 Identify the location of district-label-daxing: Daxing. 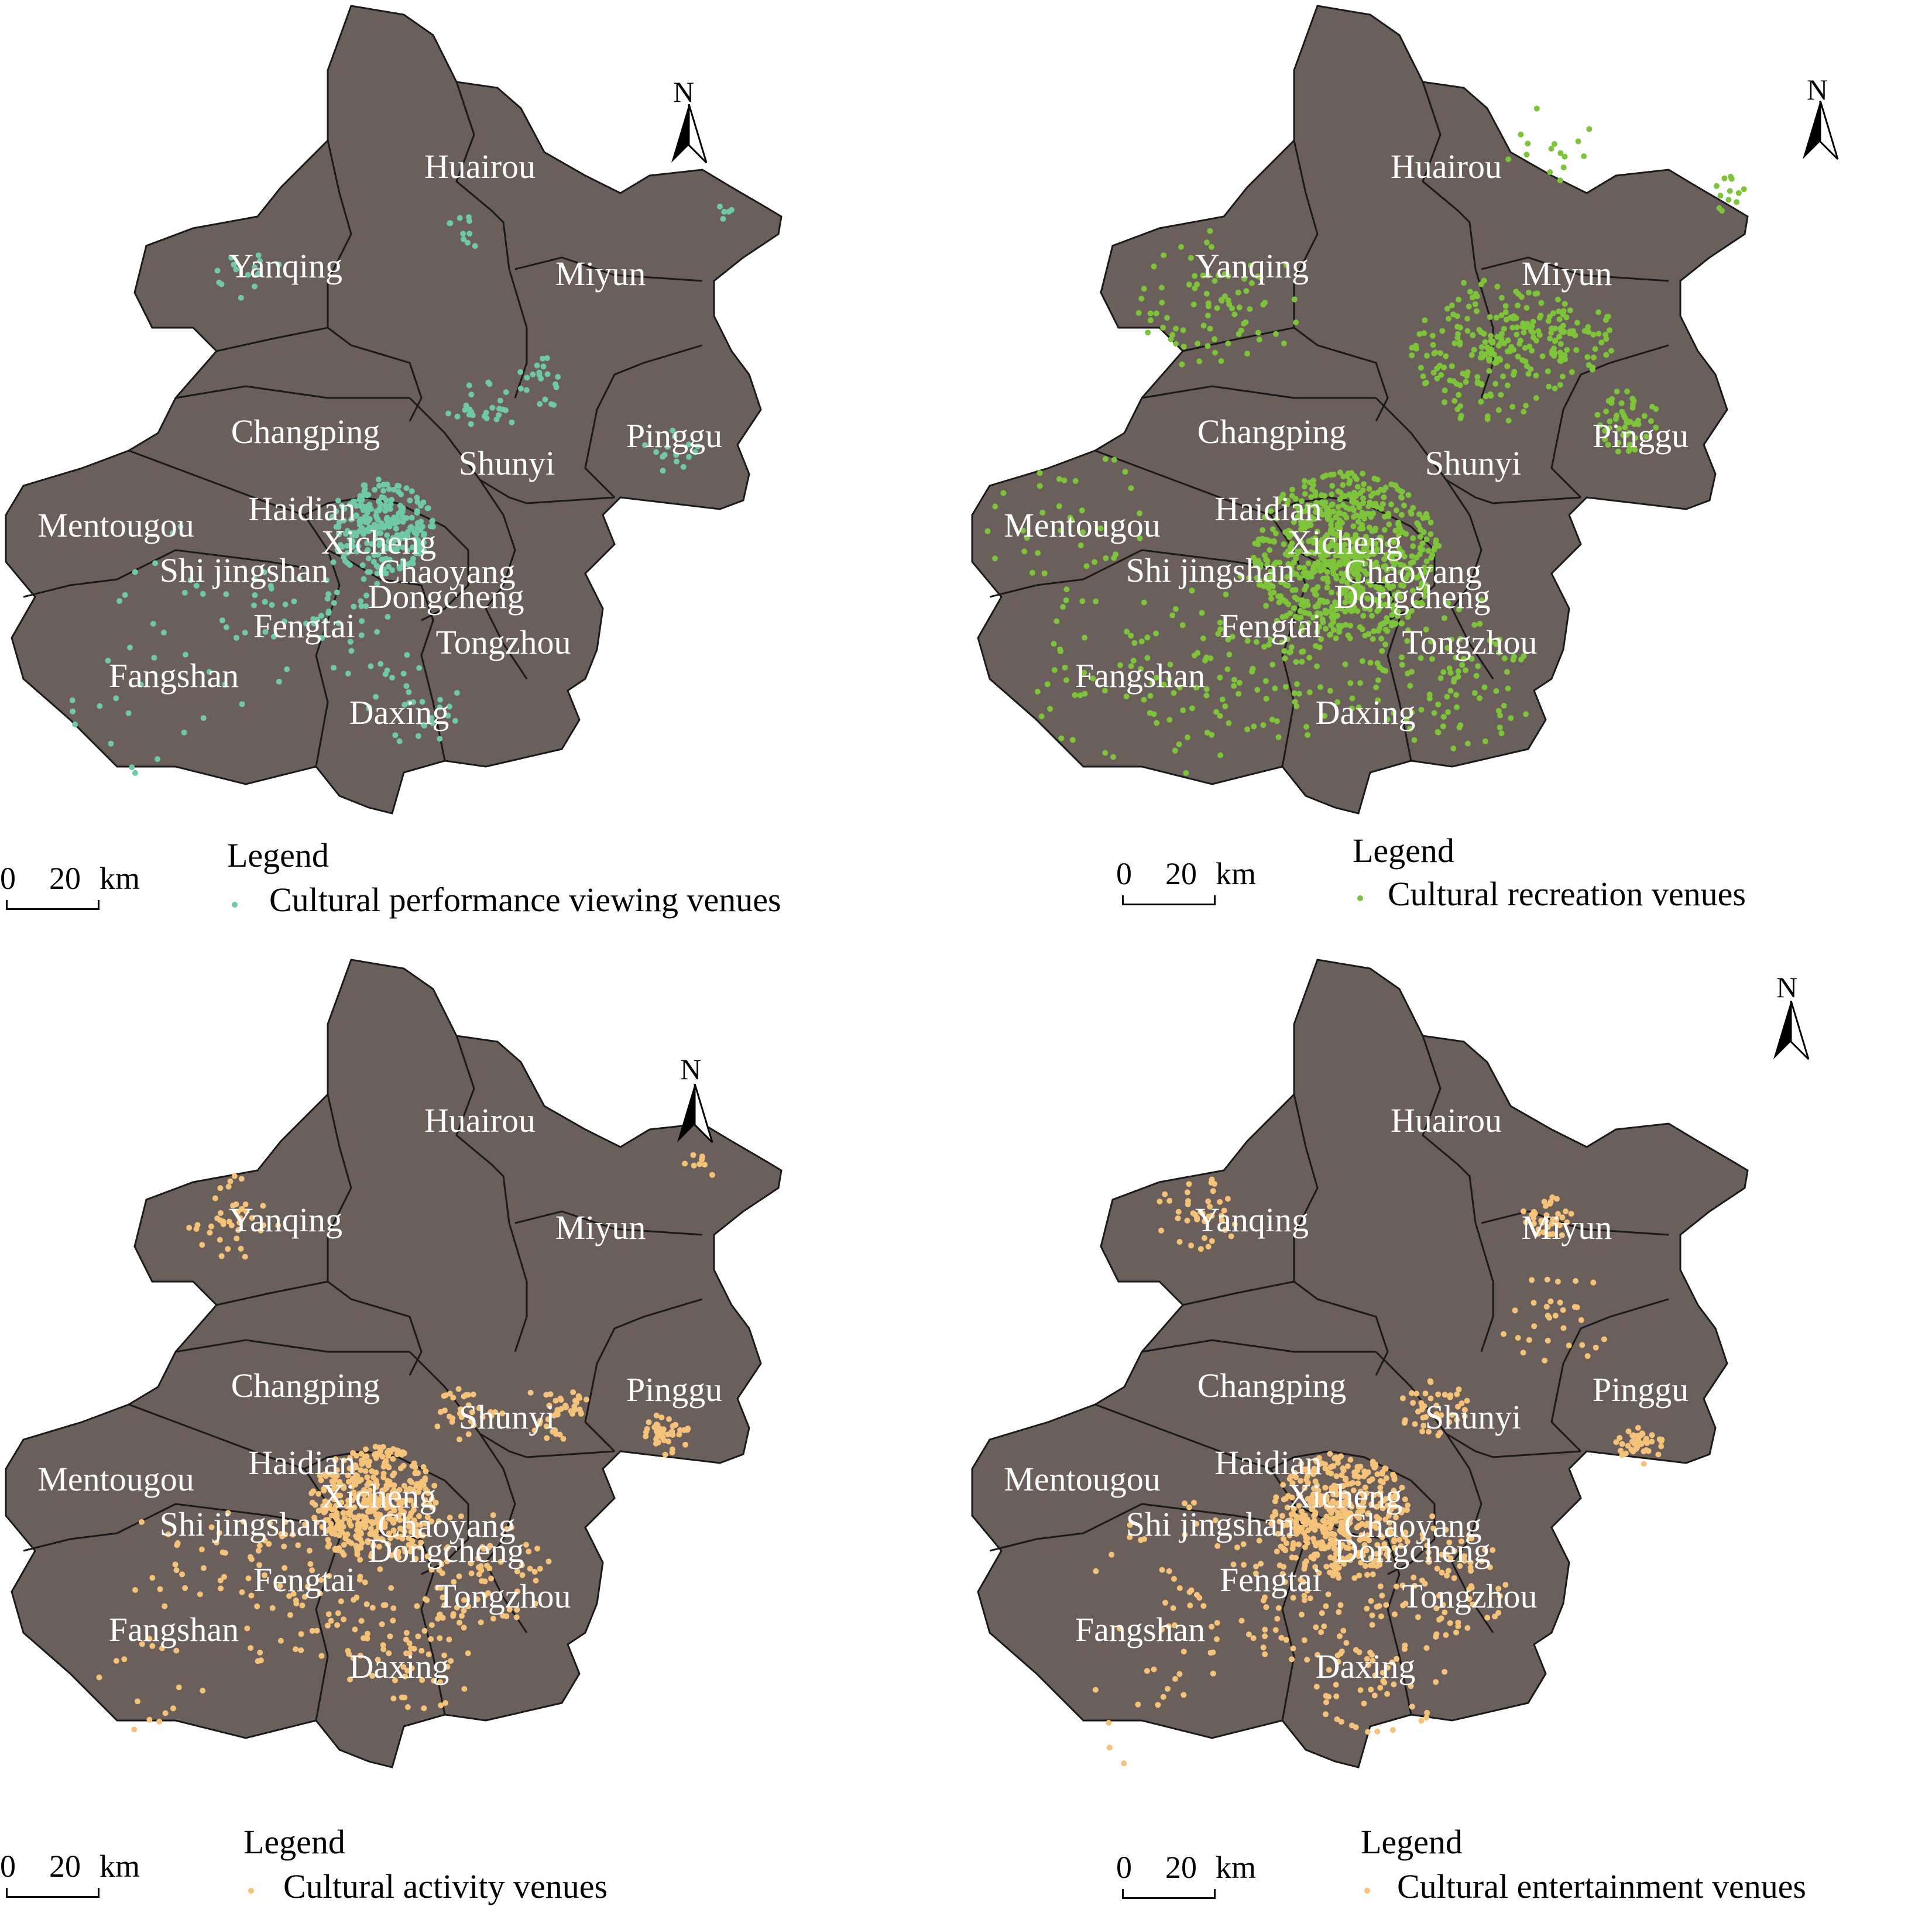
(1366, 1666).